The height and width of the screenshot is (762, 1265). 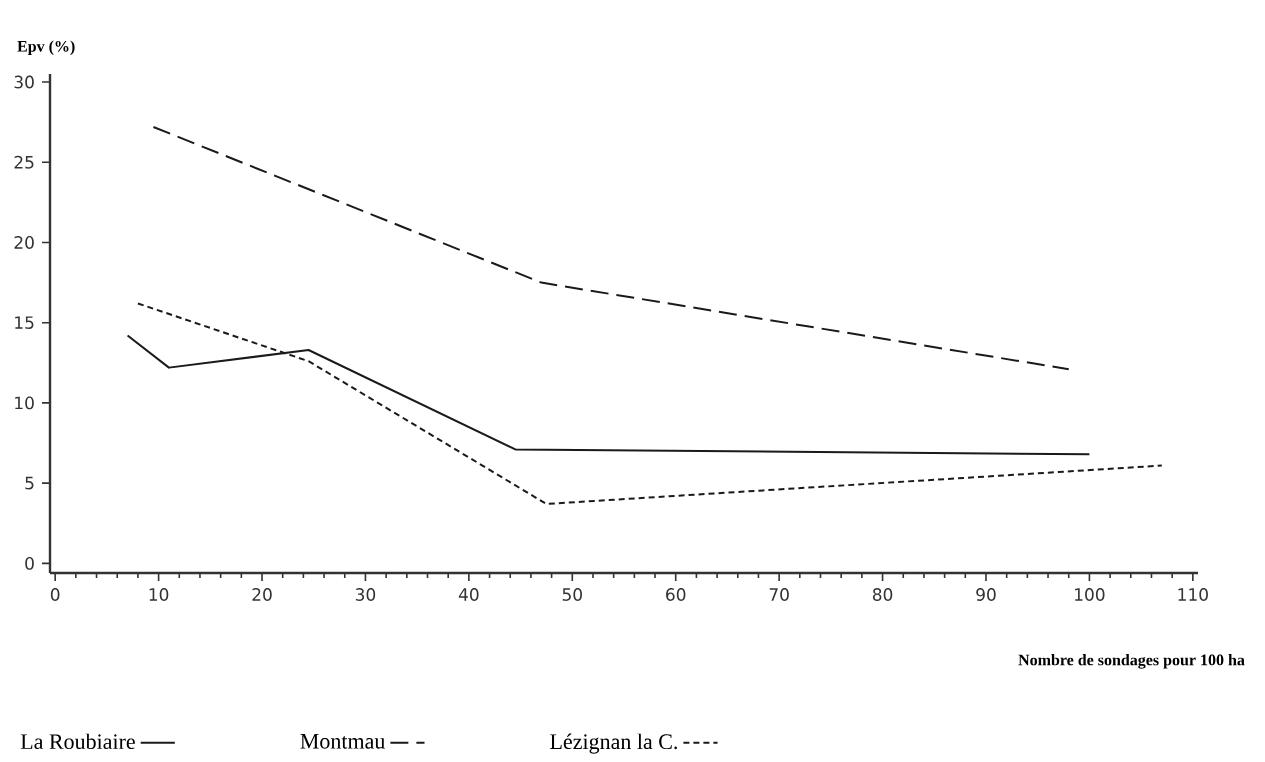 I want to click on y-tick-label: 15, so click(x=24, y=323).